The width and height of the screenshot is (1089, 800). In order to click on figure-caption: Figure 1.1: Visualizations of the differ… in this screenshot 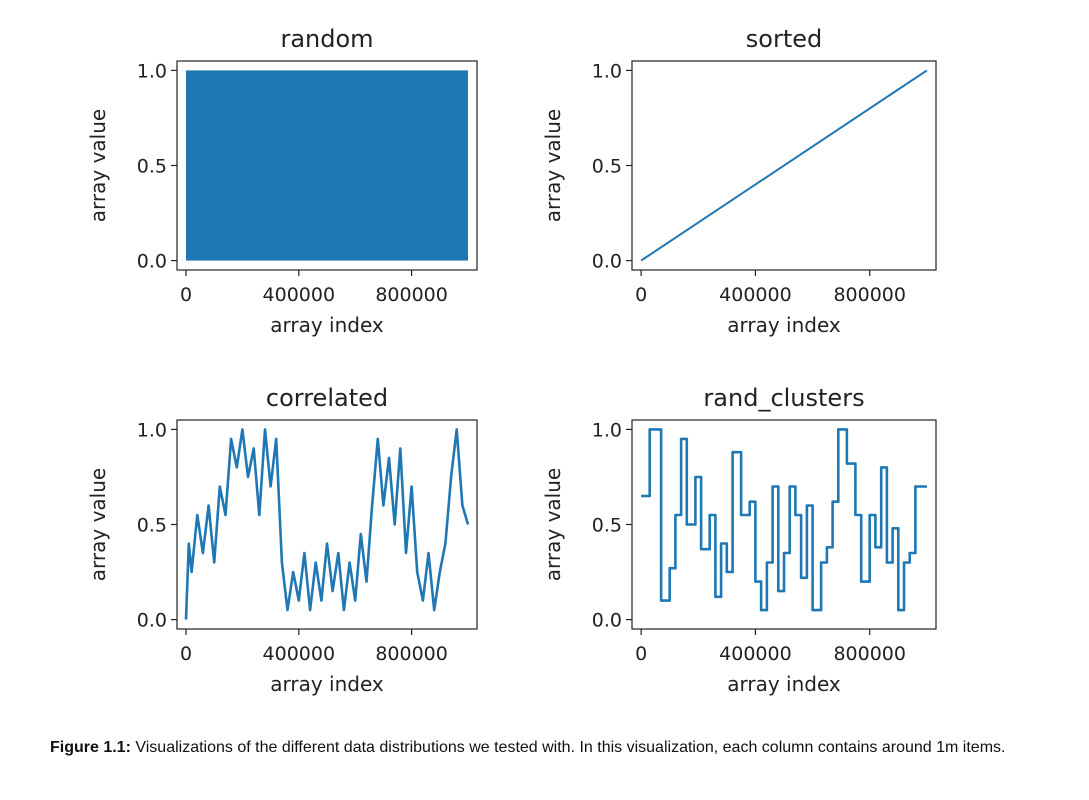, I will do `click(545, 748)`.